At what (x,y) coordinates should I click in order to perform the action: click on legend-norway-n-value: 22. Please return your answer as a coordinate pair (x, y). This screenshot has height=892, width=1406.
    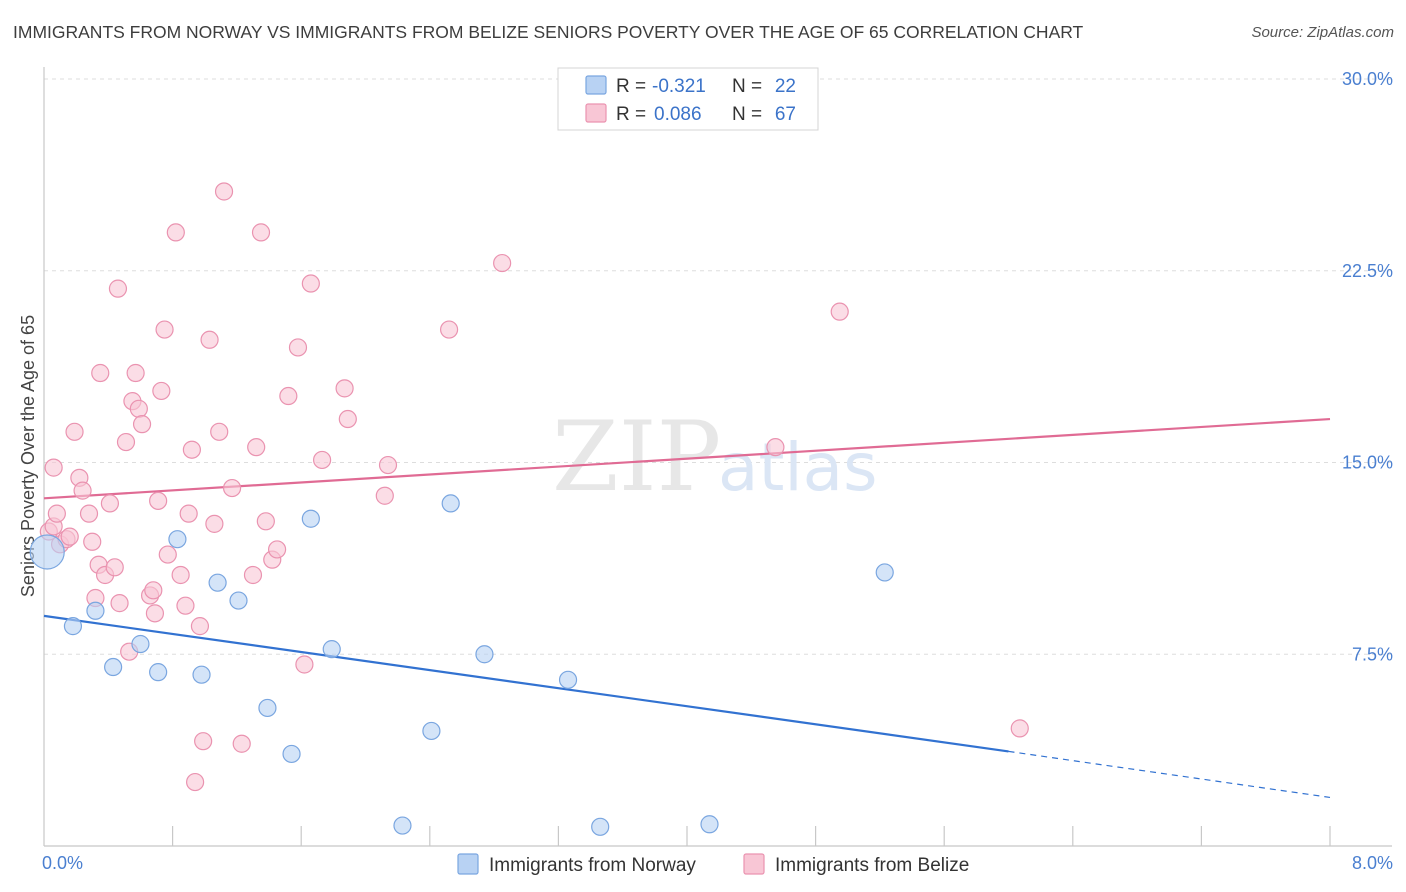
    Looking at the image, I should click on (785, 86).